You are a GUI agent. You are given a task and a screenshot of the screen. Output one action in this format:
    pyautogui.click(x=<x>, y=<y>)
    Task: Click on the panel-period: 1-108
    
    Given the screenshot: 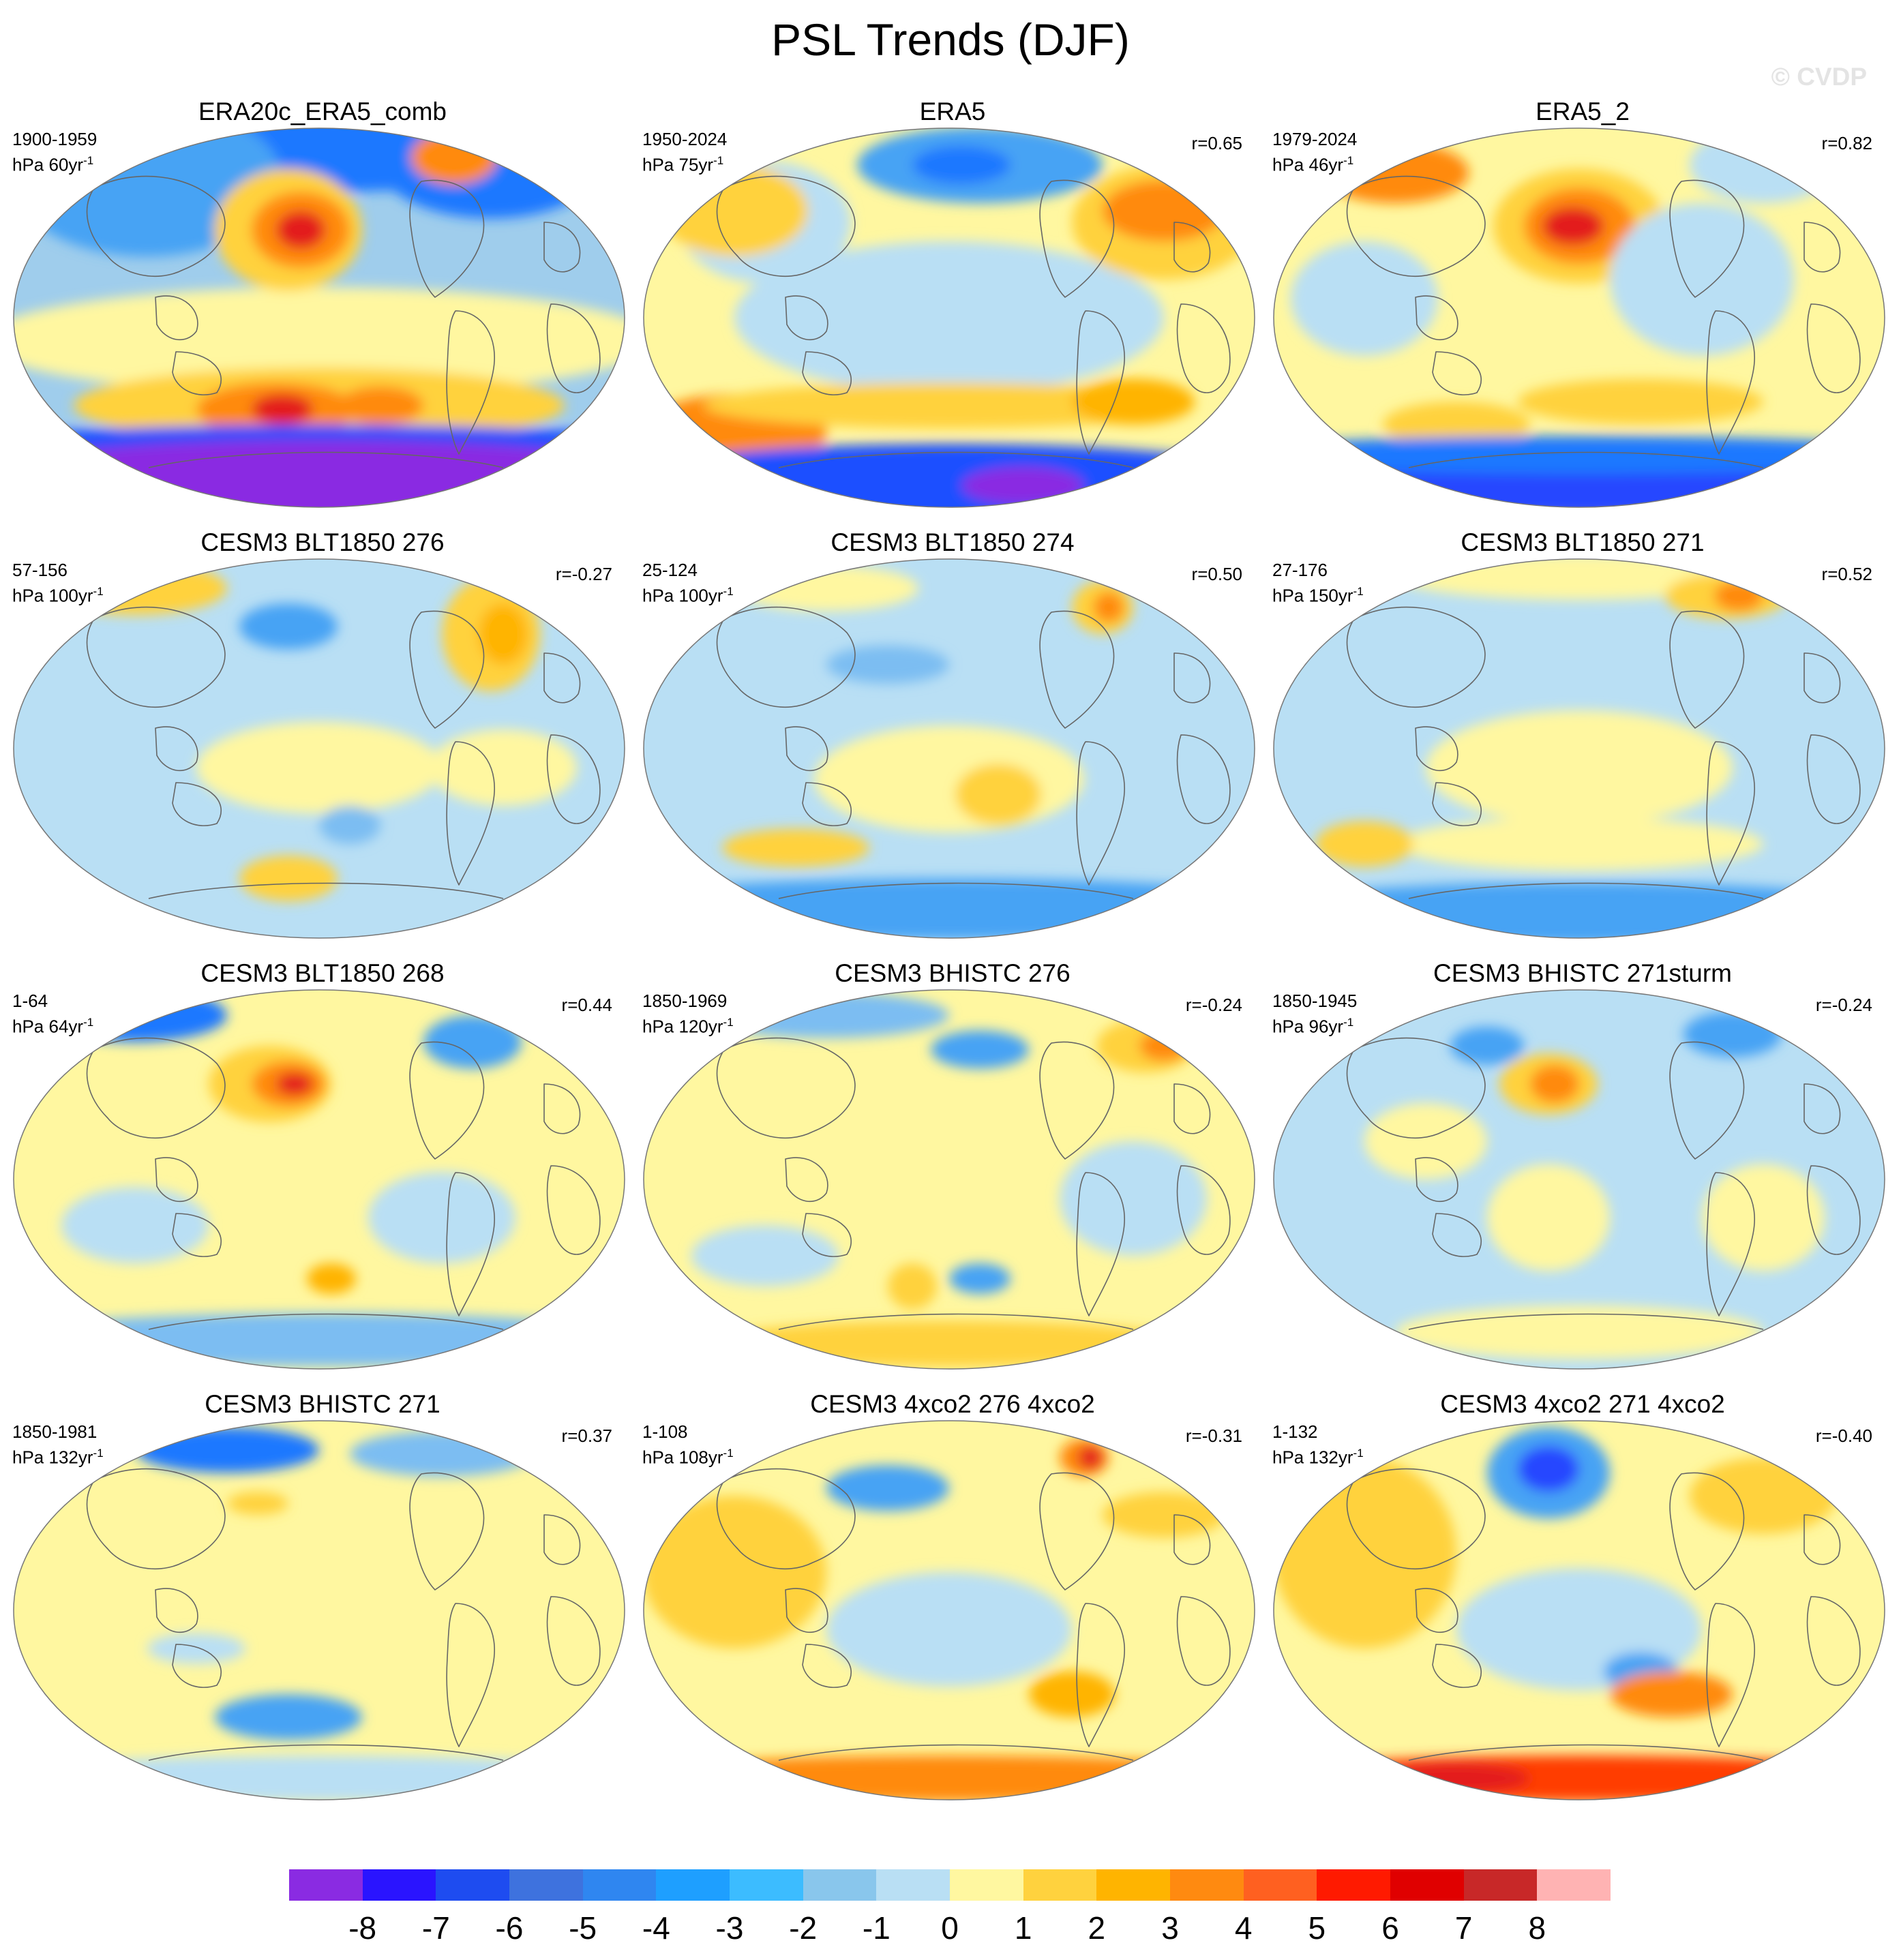 What is the action you would take?
    pyautogui.click(x=665, y=1431)
    